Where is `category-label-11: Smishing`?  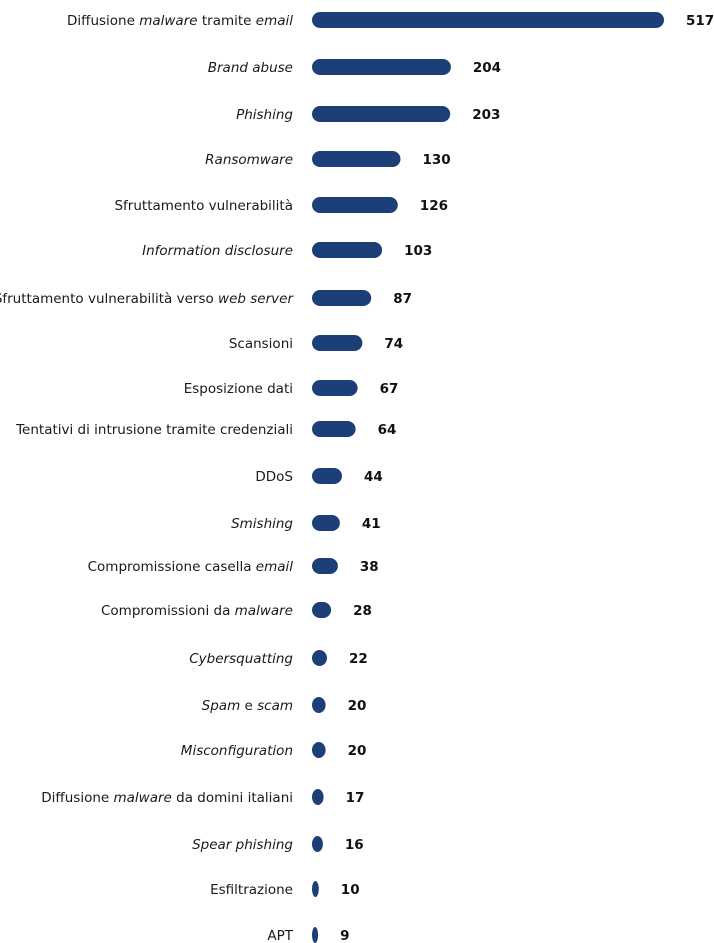 category-label-11: Smishing is located at coordinates (262, 524).